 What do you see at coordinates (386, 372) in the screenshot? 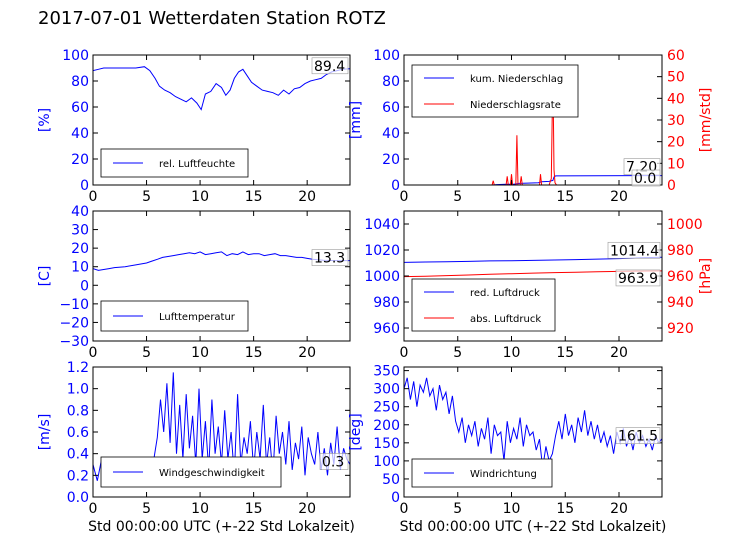
I see `y-tick-label: 350` at bounding box center [386, 372].